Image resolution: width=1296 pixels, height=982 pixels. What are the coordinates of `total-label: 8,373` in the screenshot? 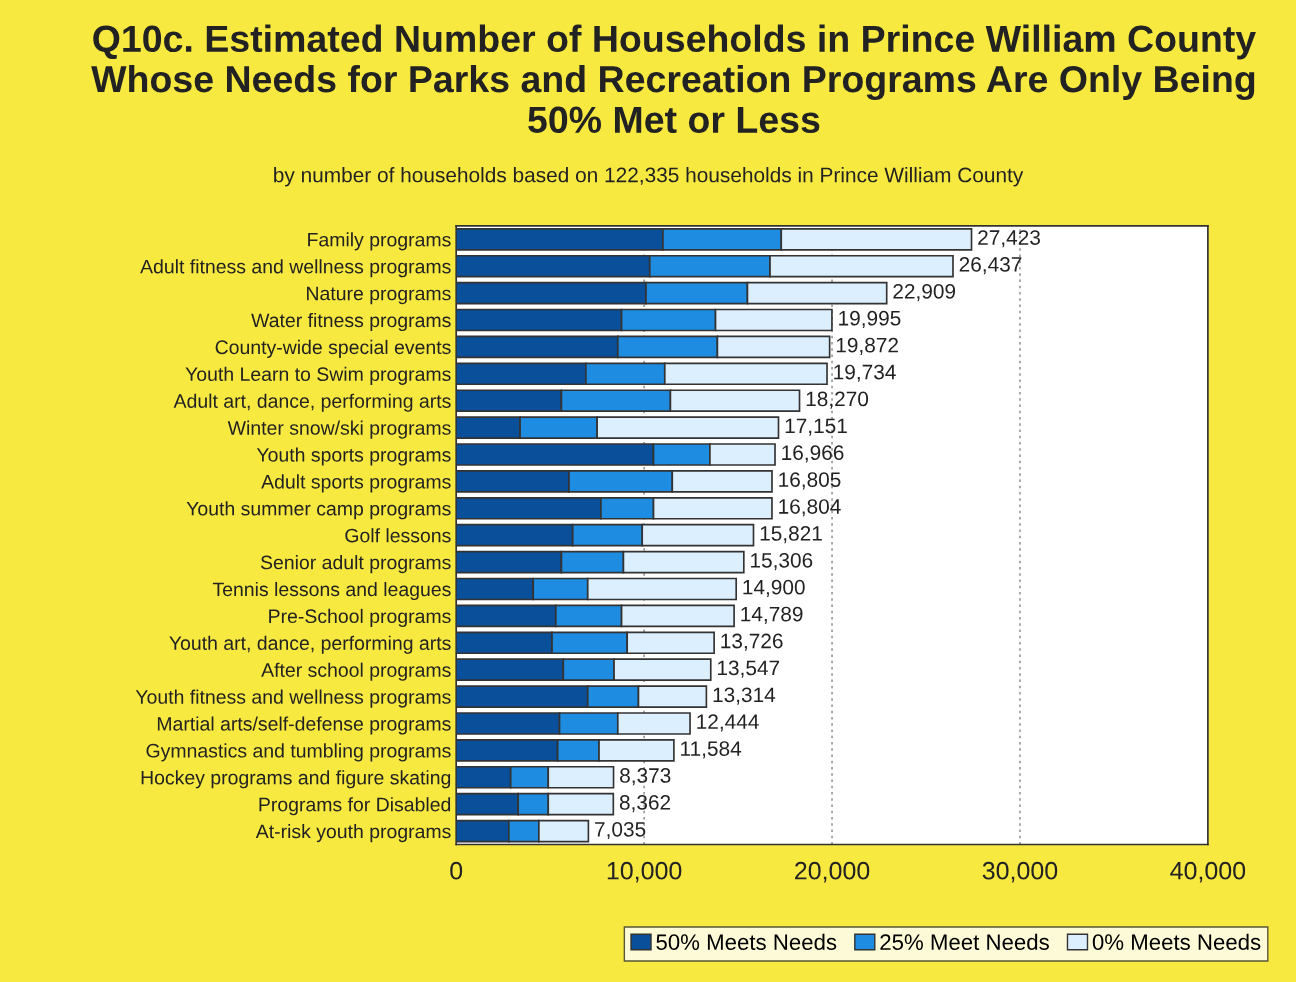 It's located at (645, 777).